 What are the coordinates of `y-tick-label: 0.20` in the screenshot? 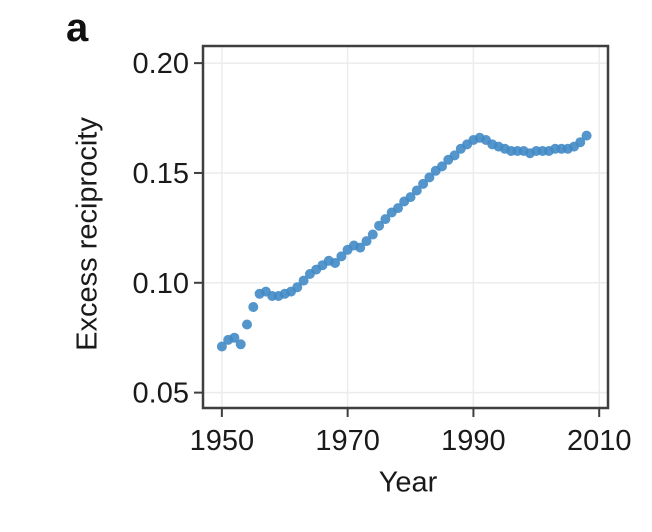 It's located at (161, 64).